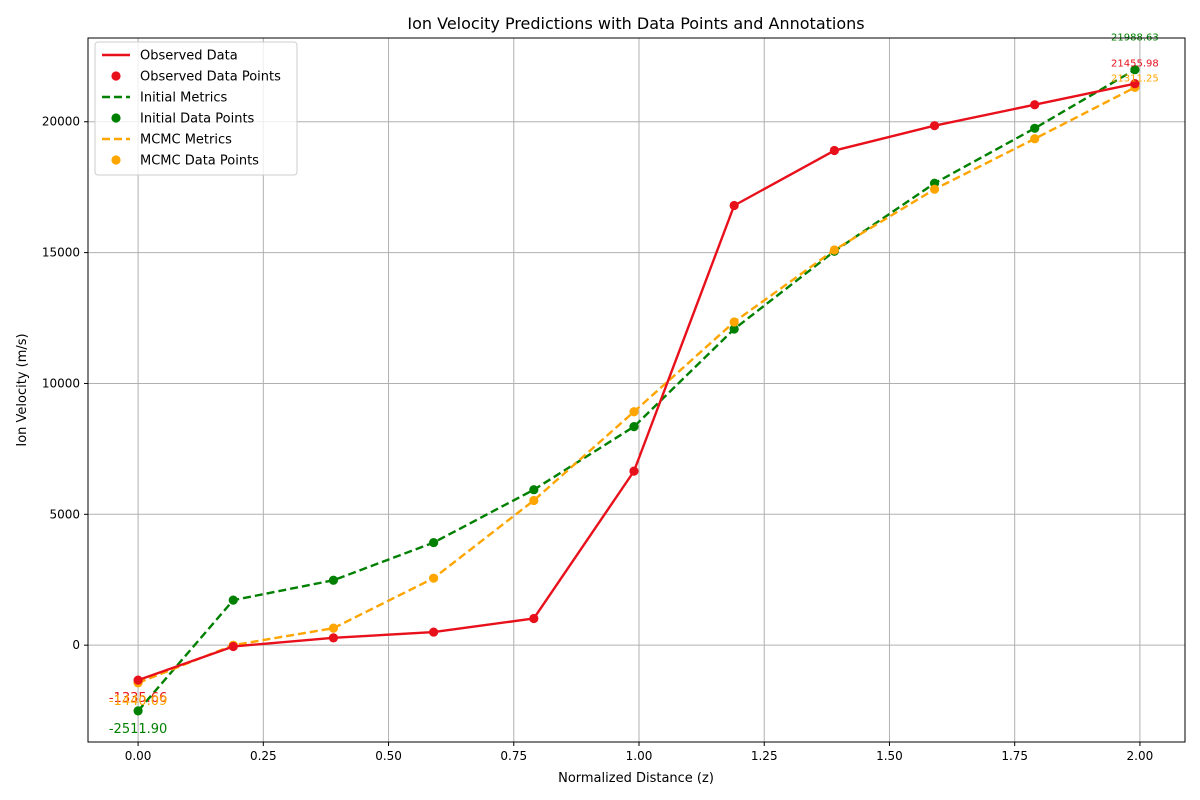 Image resolution: width=1200 pixels, height=800 pixels. What do you see at coordinates (138, 729) in the screenshot?
I see `annotation-start-initial: -2511.90` at bounding box center [138, 729].